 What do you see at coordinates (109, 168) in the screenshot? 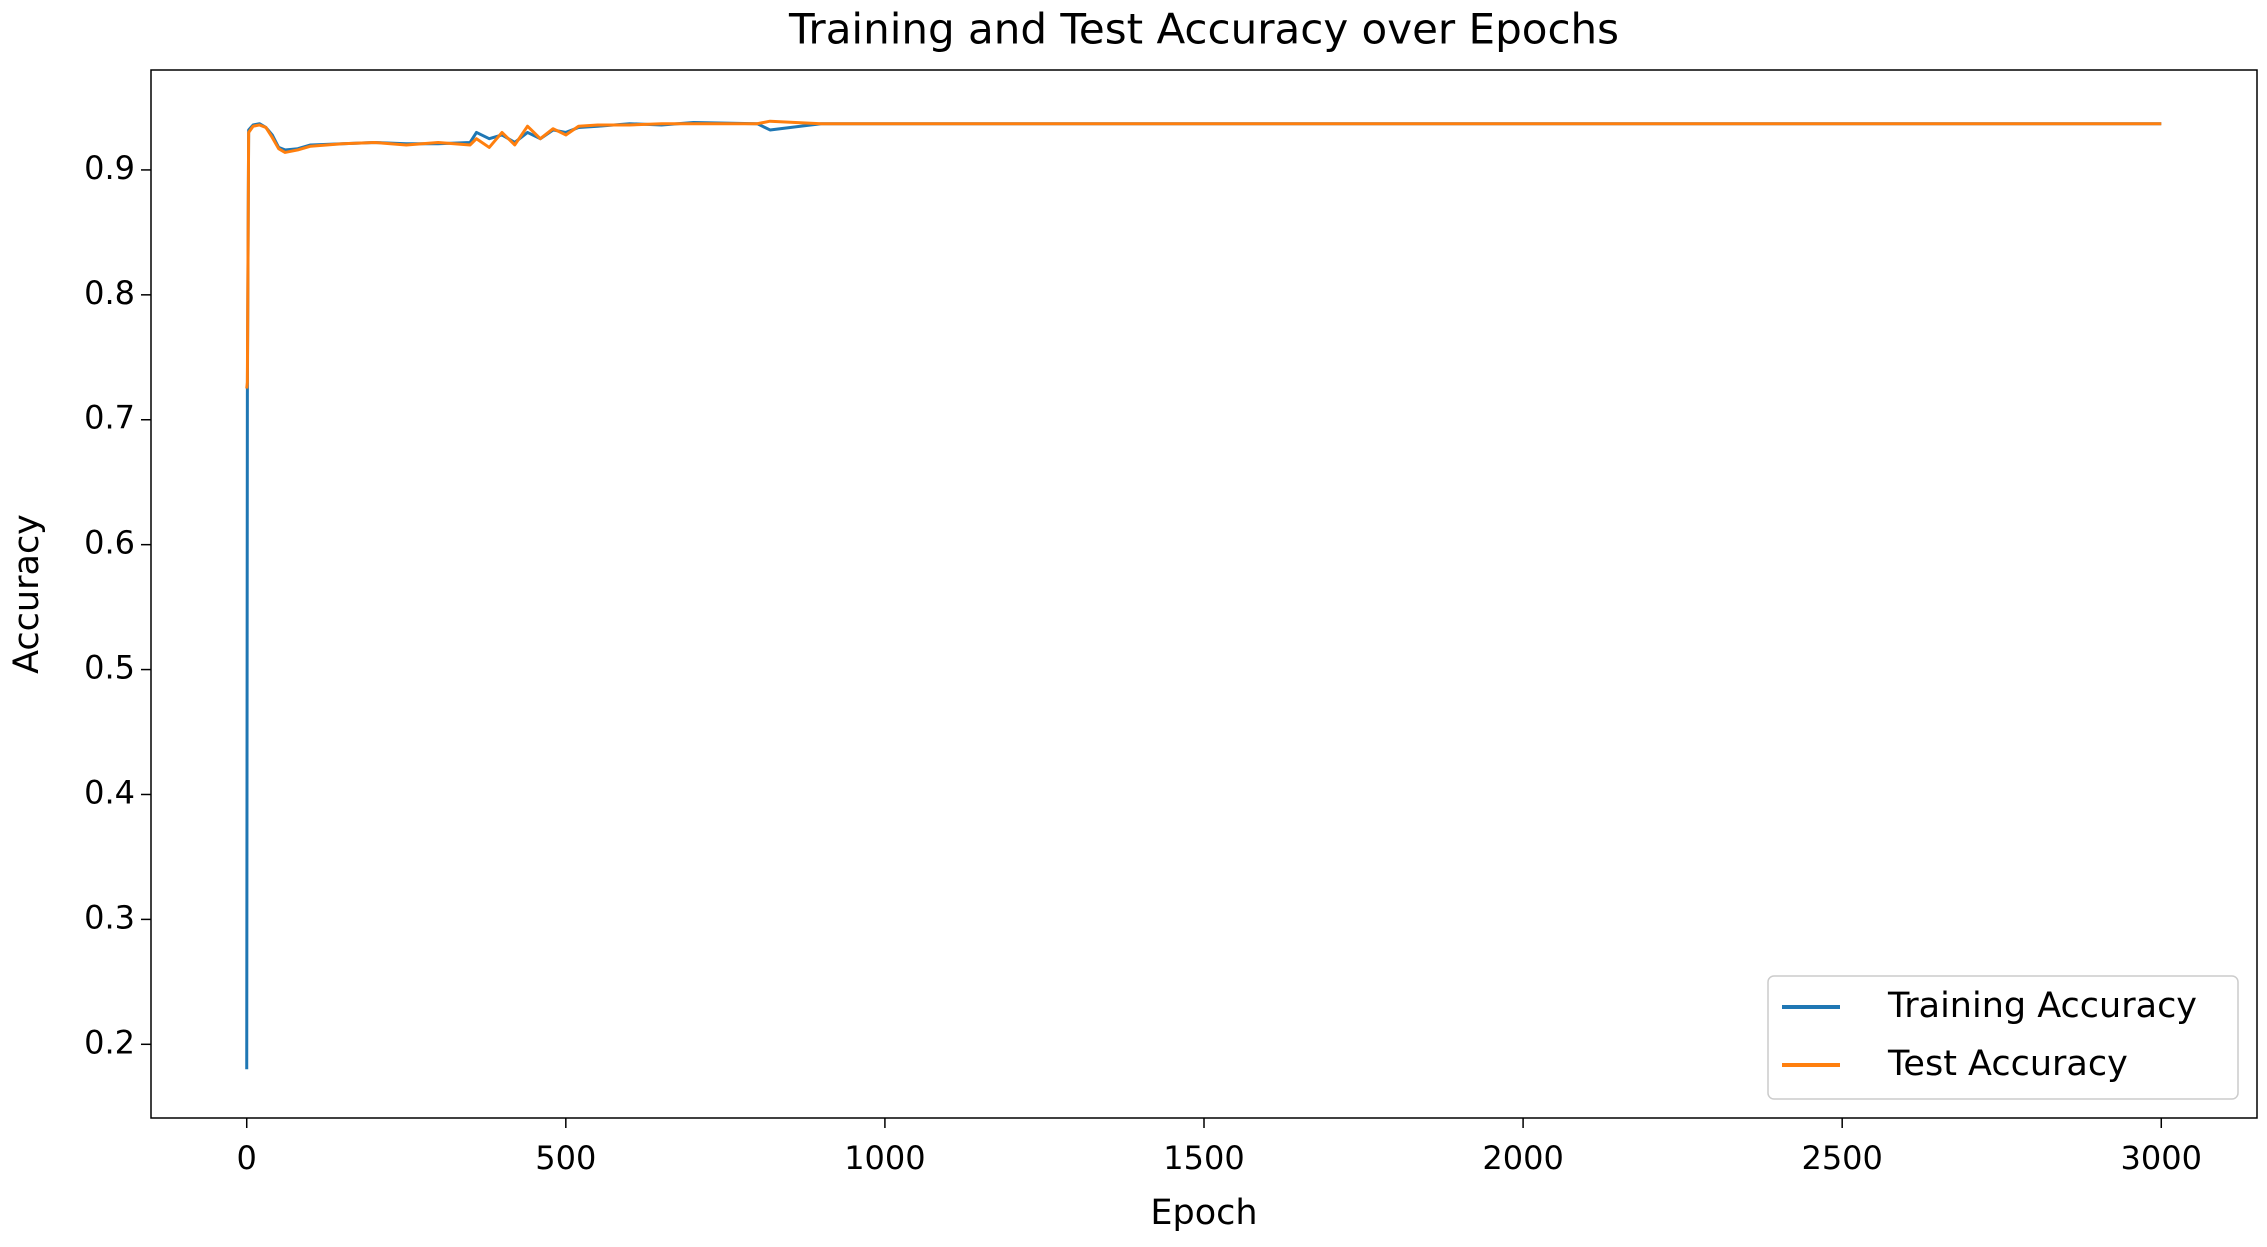
I see `y-tick-label: 0.9` at bounding box center [109, 168].